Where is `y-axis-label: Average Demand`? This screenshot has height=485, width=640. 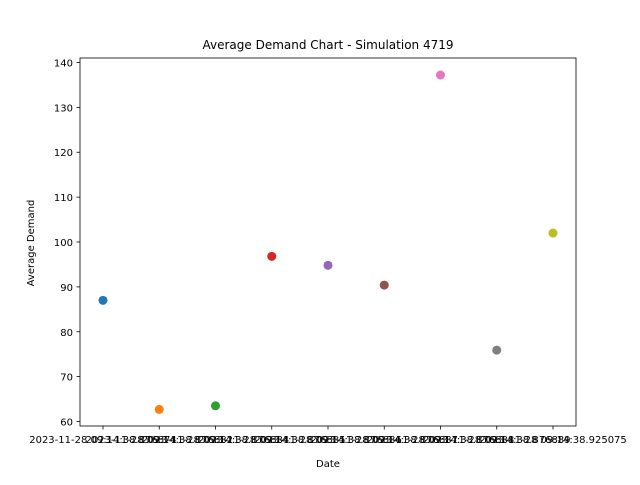 y-axis-label: Average Demand is located at coordinates (31, 243).